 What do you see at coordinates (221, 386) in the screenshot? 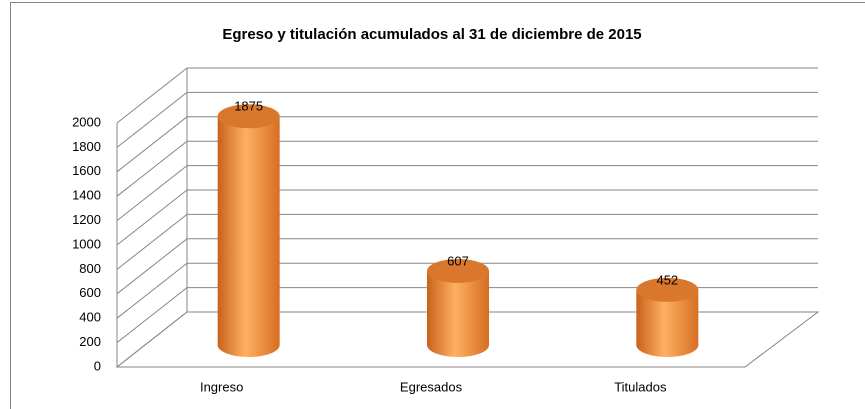
I see `x-tick-label: Ingreso` at bounding box center [221, 386].